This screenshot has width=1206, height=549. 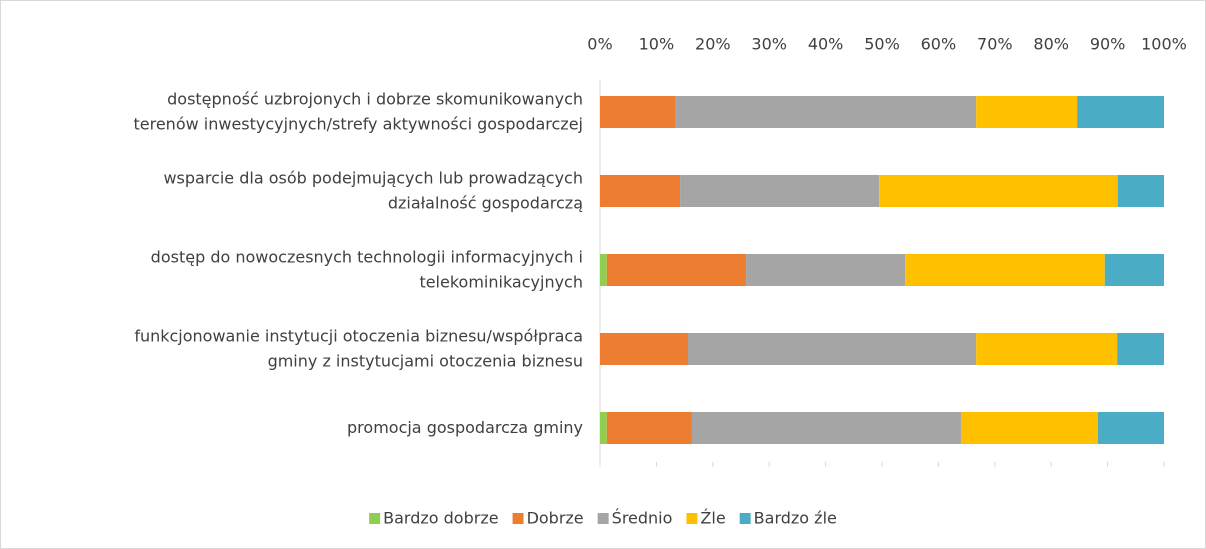 What do you see at coordinates (657, 44) in the screenshot?
I see `x-tick-label: 10%` at bounding box center [657, 44].